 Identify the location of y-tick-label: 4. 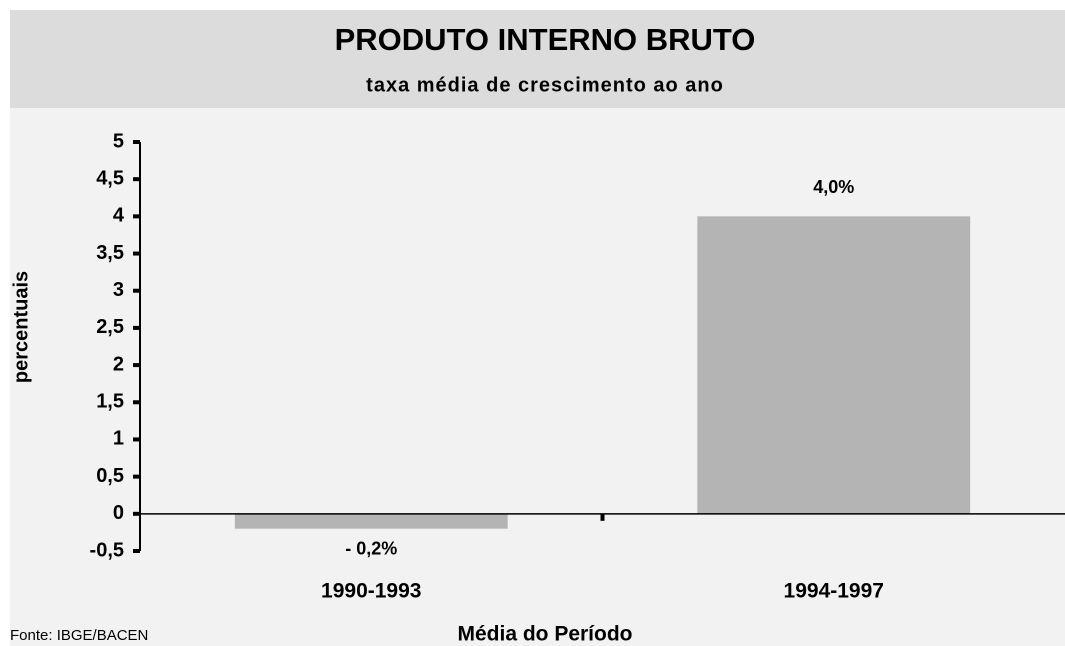
(119, 216).